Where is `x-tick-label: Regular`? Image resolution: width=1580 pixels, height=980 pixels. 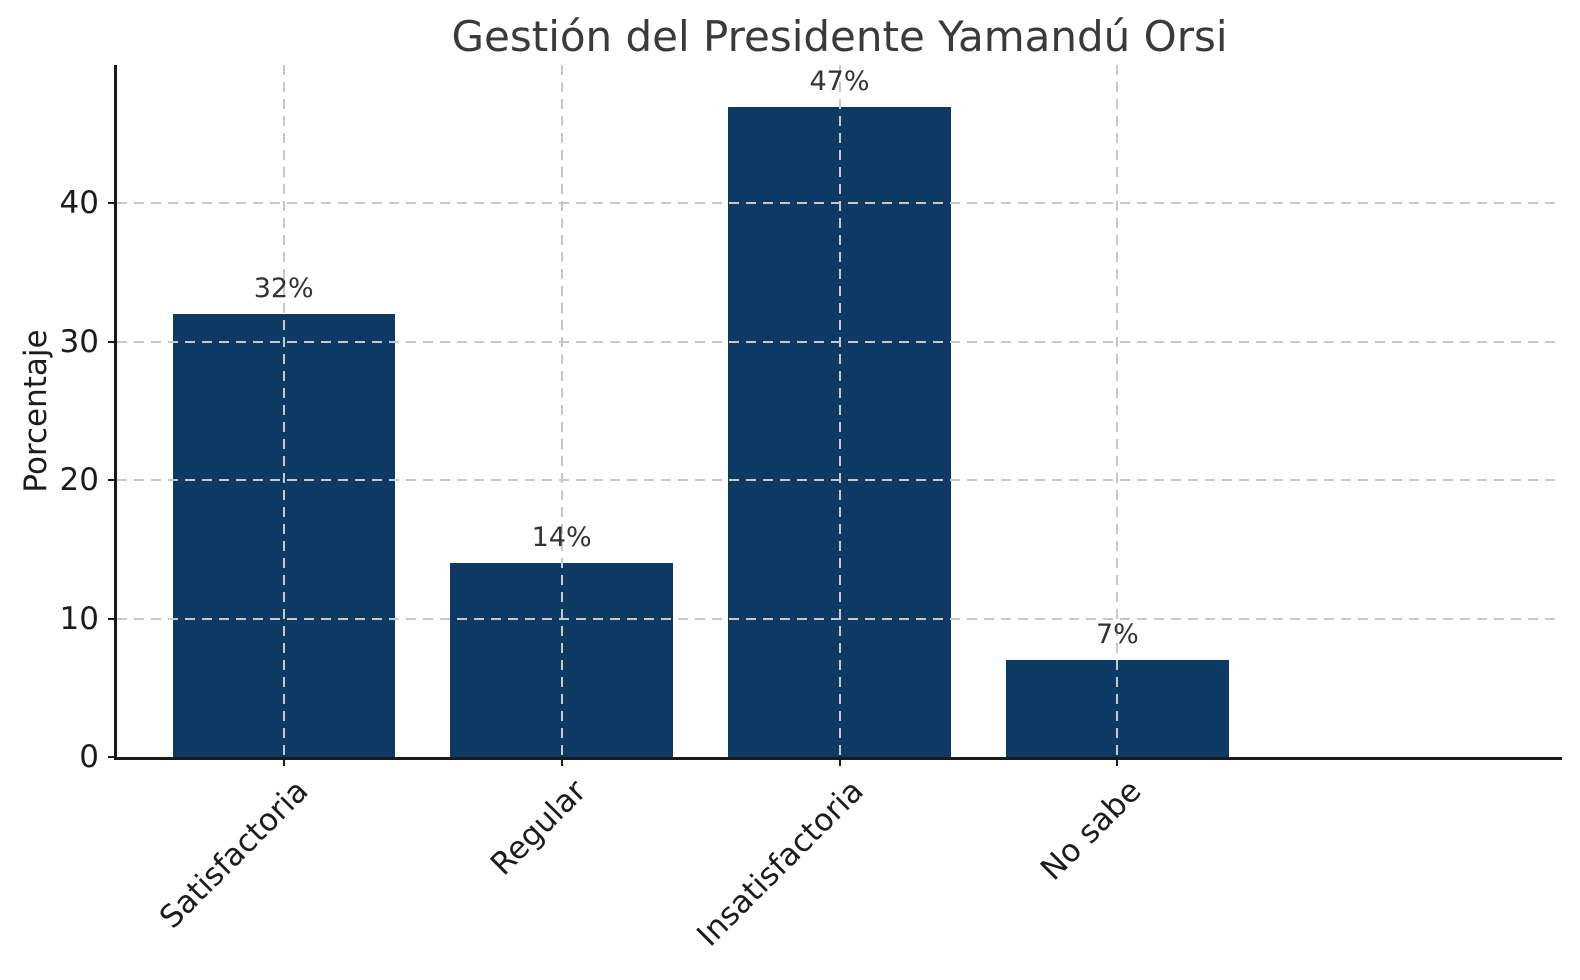 x-tick-label: Regular is located at coordinates (538, 828).